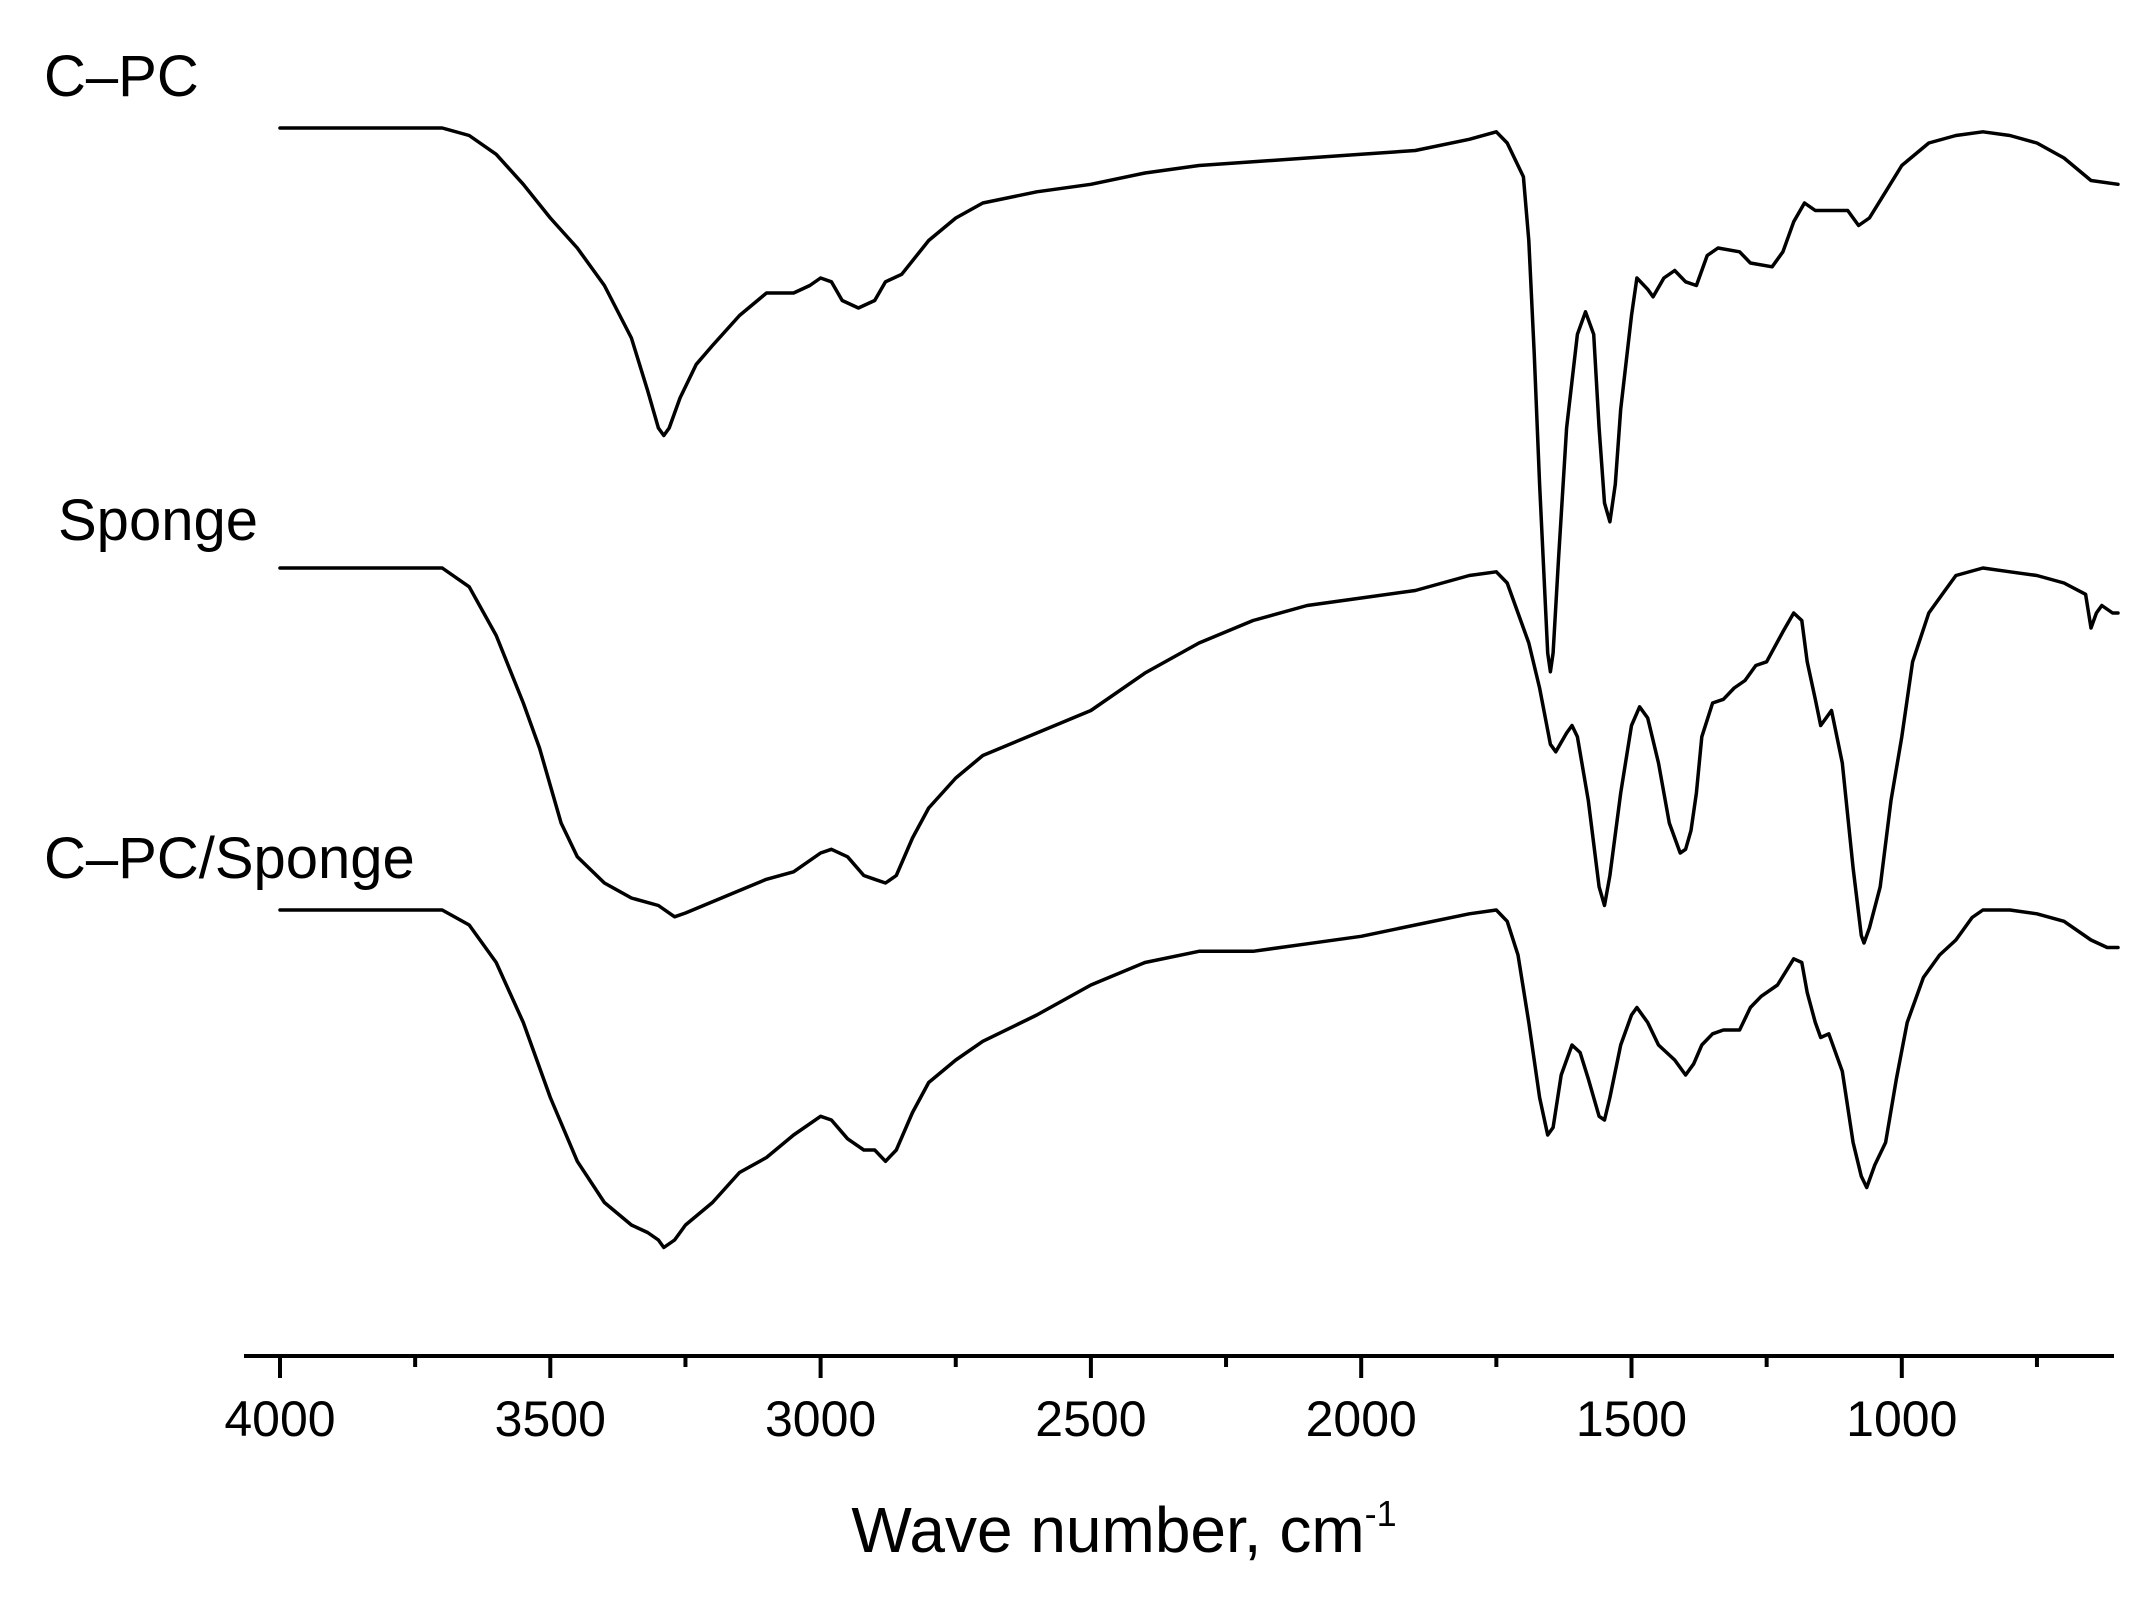 This screenshot has width=2139, height=1608. What do you see at coordinates (1901, 1419) in the screenshot?
I see `x-tick-label-6: 1000` at bounding box center [1901, 1419].